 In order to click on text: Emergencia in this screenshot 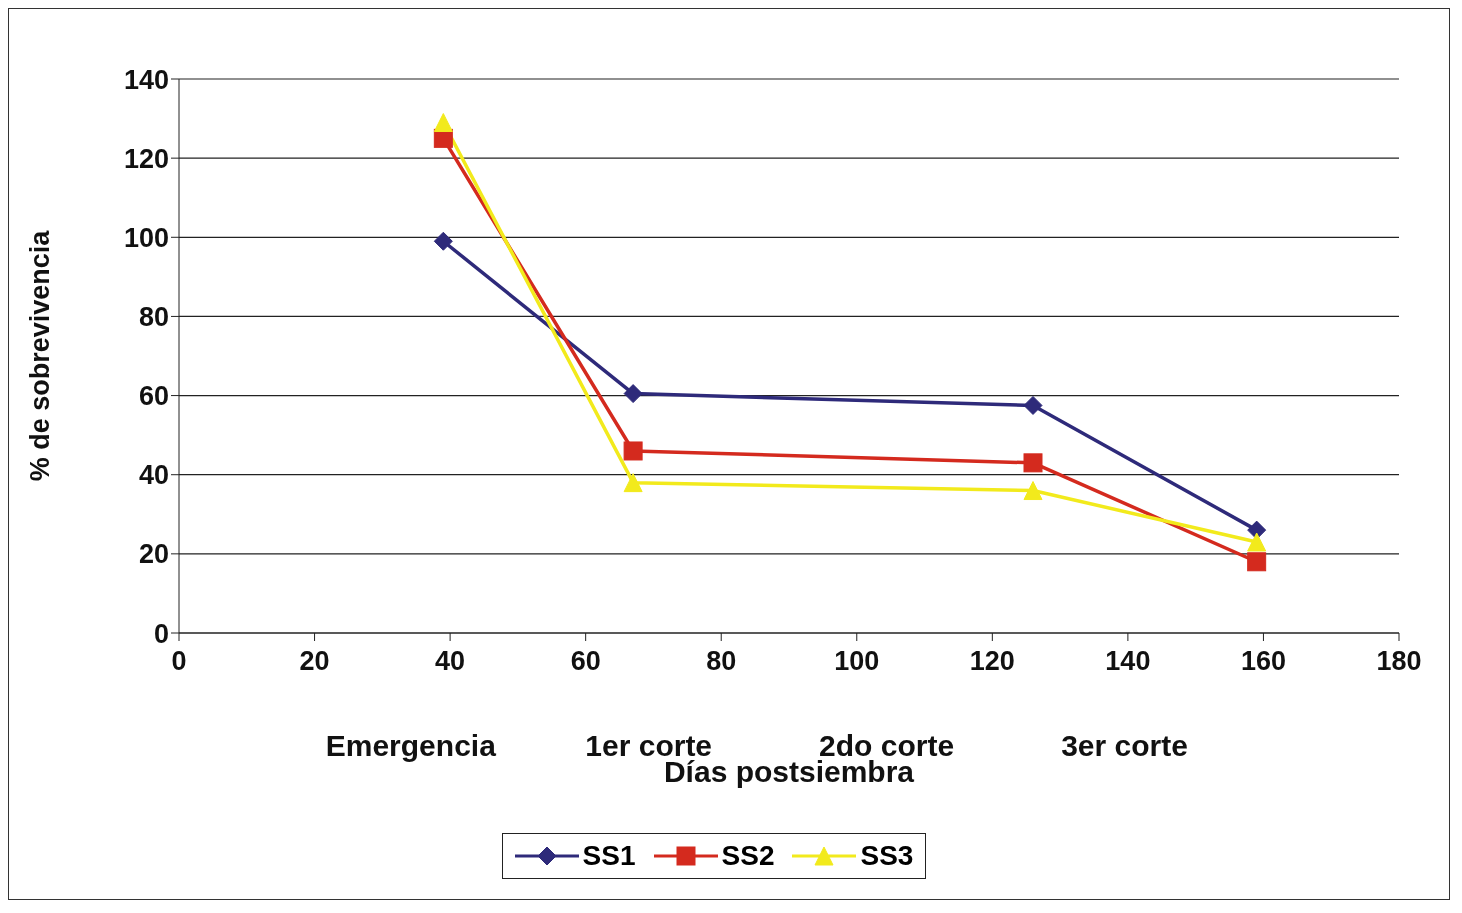, I will do `click(410, 746)`.